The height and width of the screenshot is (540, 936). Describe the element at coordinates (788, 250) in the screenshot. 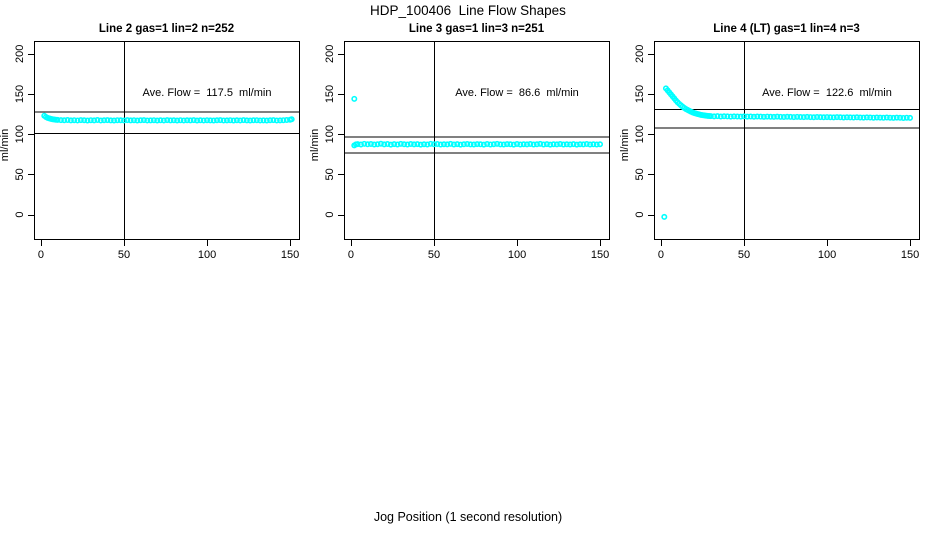

I see `x-axis-ticks: 0 50 100 150` at that location.